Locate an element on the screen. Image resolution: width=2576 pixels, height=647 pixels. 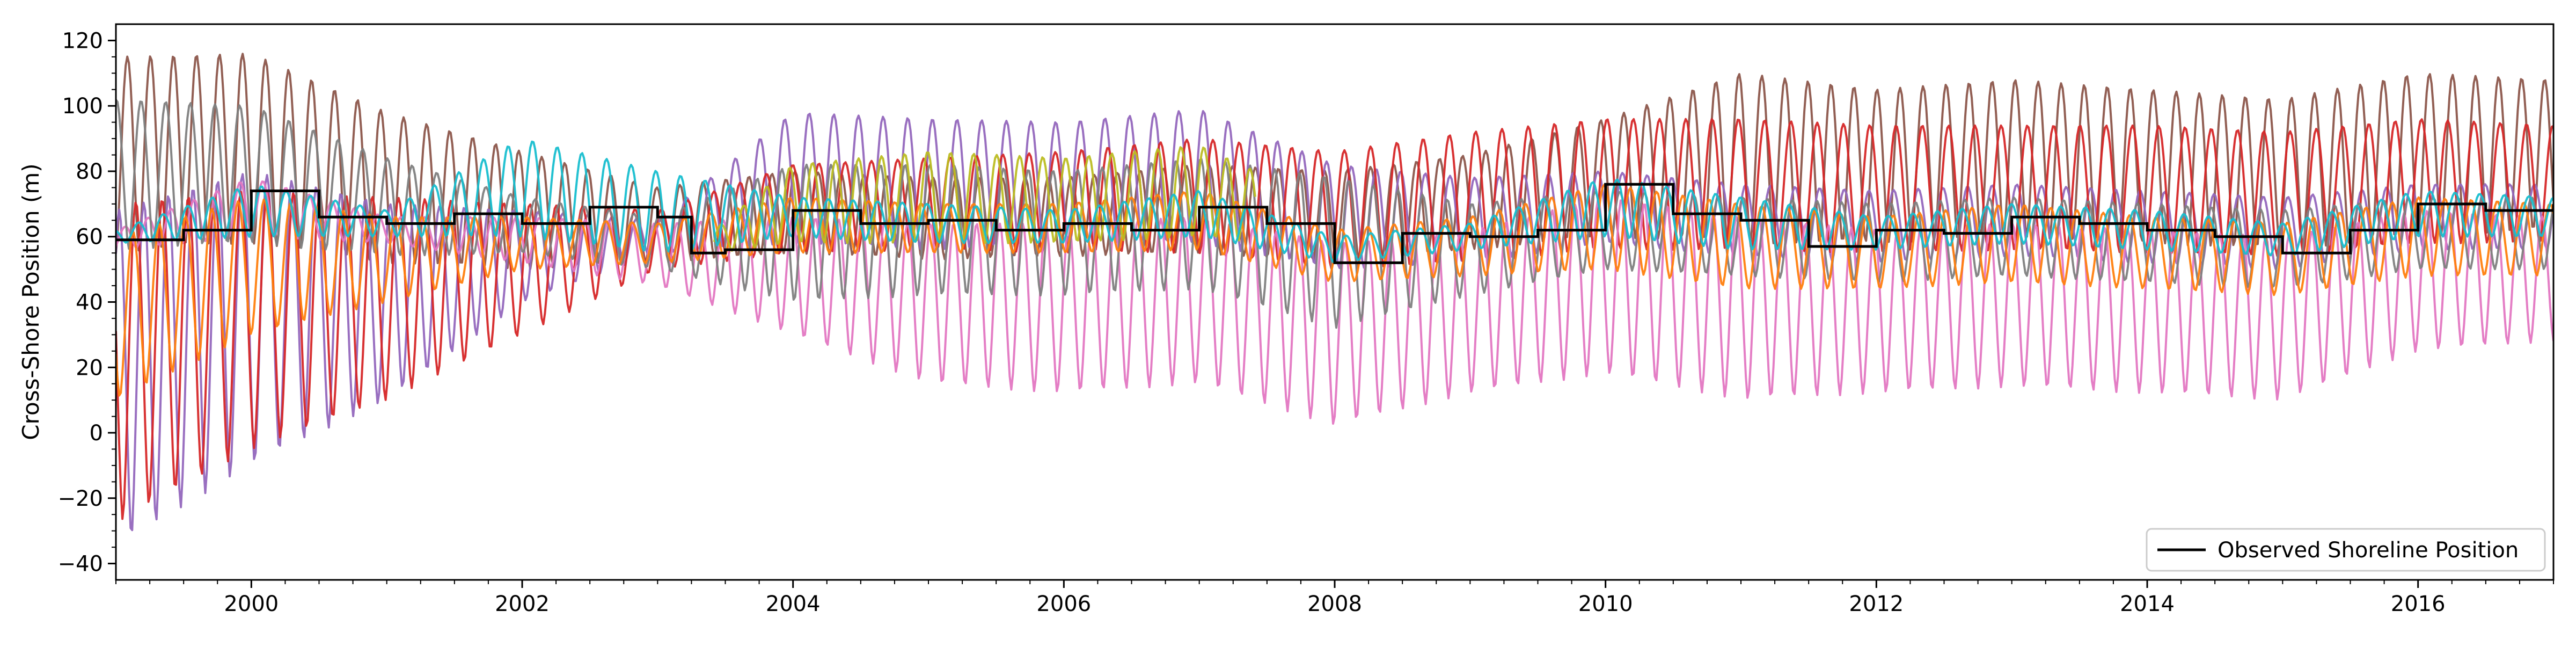
x-tick-label: 2010 is located at coordinates (1605, 604).